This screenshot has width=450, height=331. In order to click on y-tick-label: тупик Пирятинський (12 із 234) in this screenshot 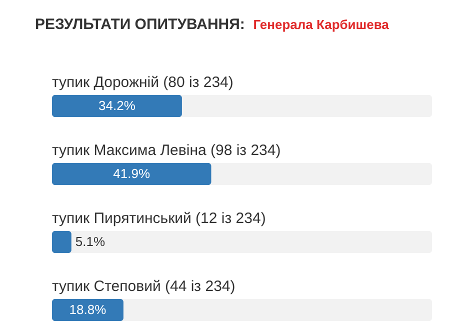, I will do `click(159, 218)`.